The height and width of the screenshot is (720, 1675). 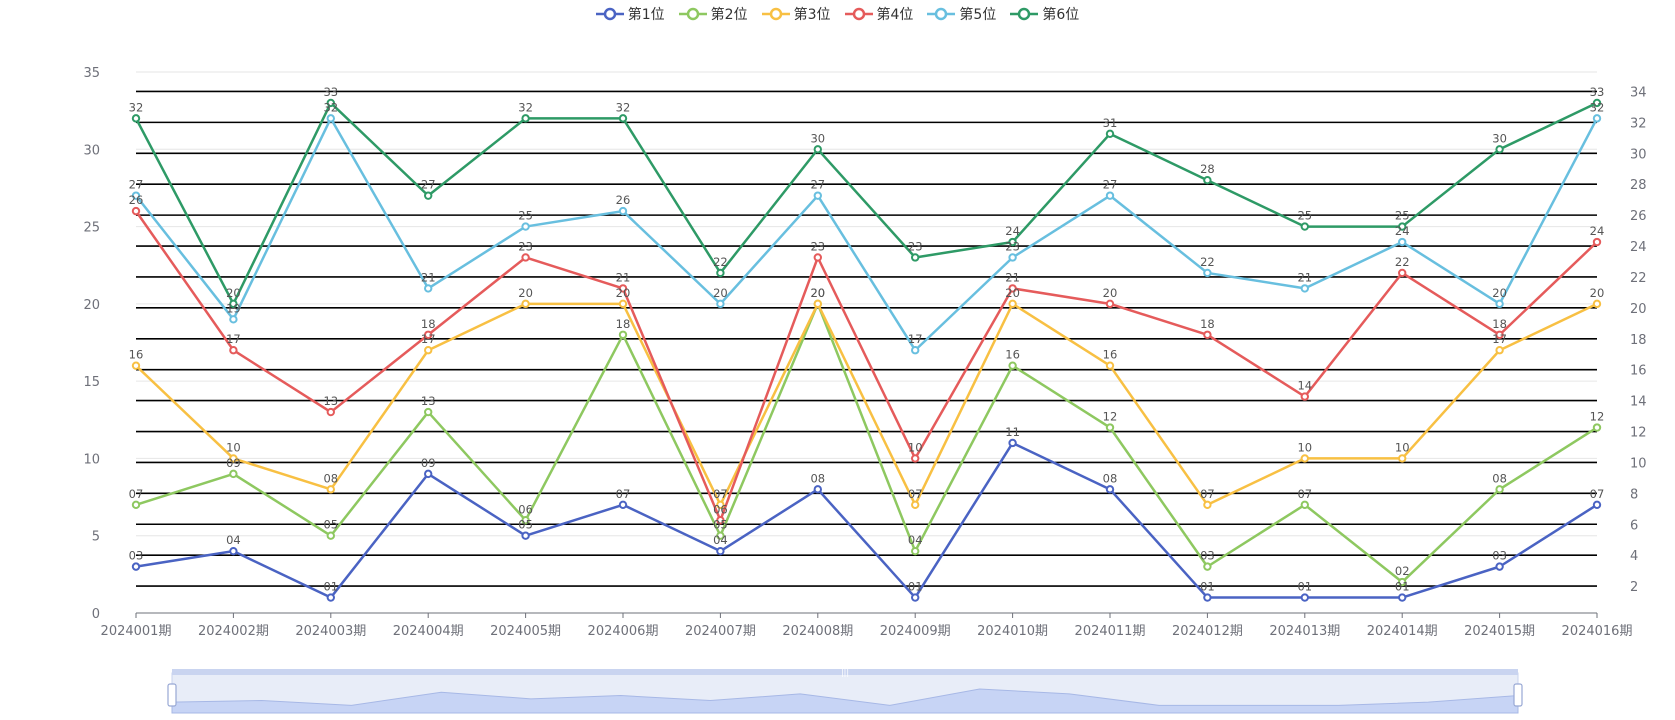 What do you see at coordinates (796, 14) in the screenshot?
I see `legend-item: 第3位` at bounding box center [796, 14].